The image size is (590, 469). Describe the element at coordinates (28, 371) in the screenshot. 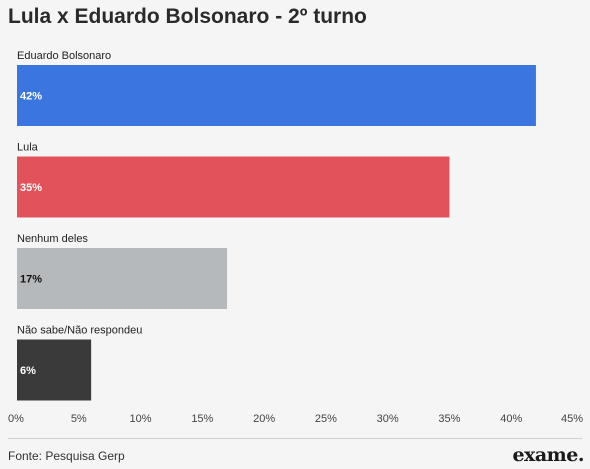

I see `data-label: 6%` at that location.